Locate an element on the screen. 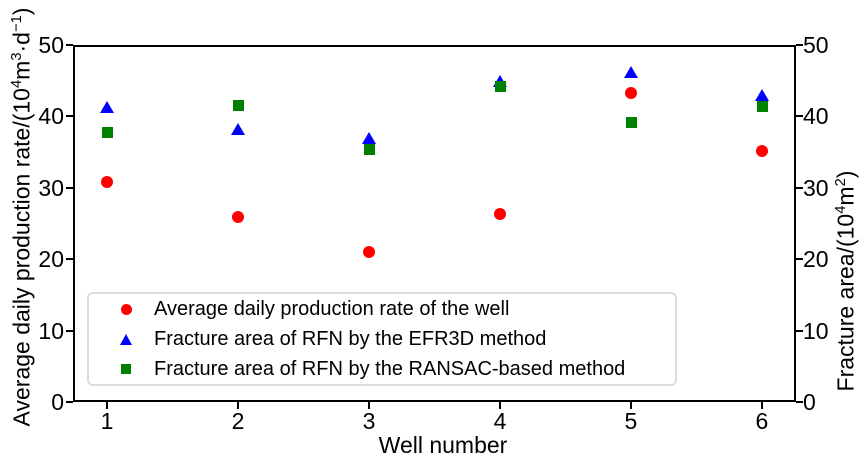  x-tick-label: 6 is located at coordinates (762, 421).